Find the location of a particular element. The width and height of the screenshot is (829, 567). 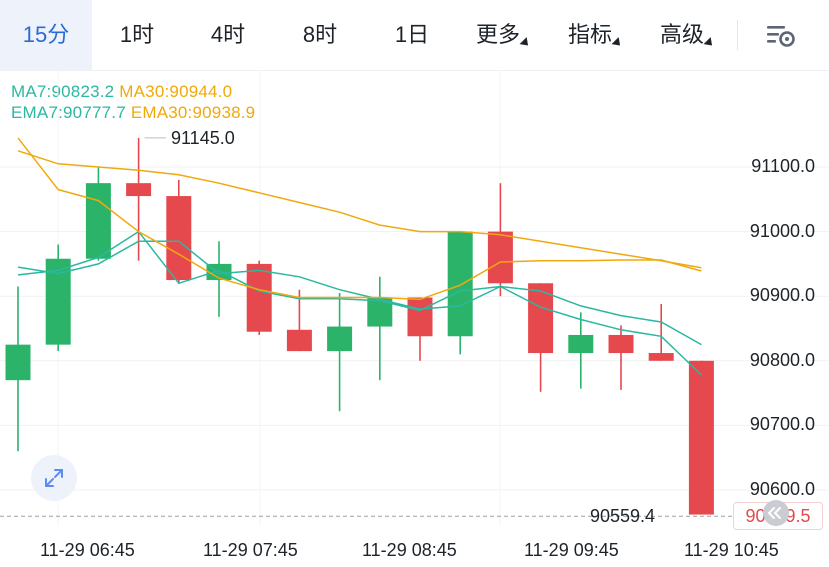

ema30-legend: EMA30:90938.9 is located at coordinates (193, 112).